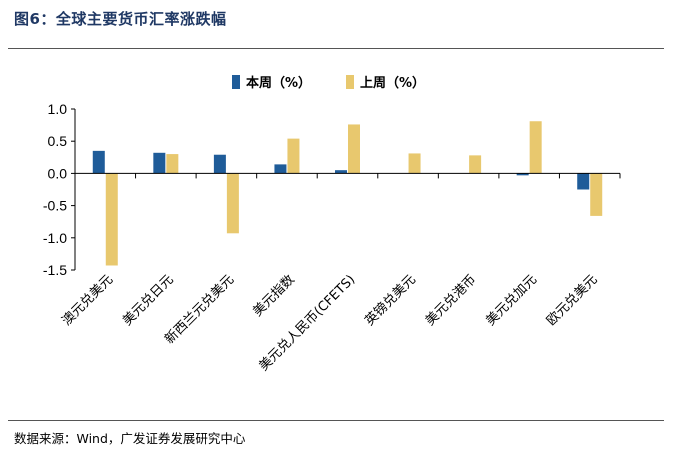 Image resolution: width=674 pixels, height=456 pixels. Describe the element at coordinates (451, 300) in the screenshot. I see `x-category-label: 美元兑港币` at that location.